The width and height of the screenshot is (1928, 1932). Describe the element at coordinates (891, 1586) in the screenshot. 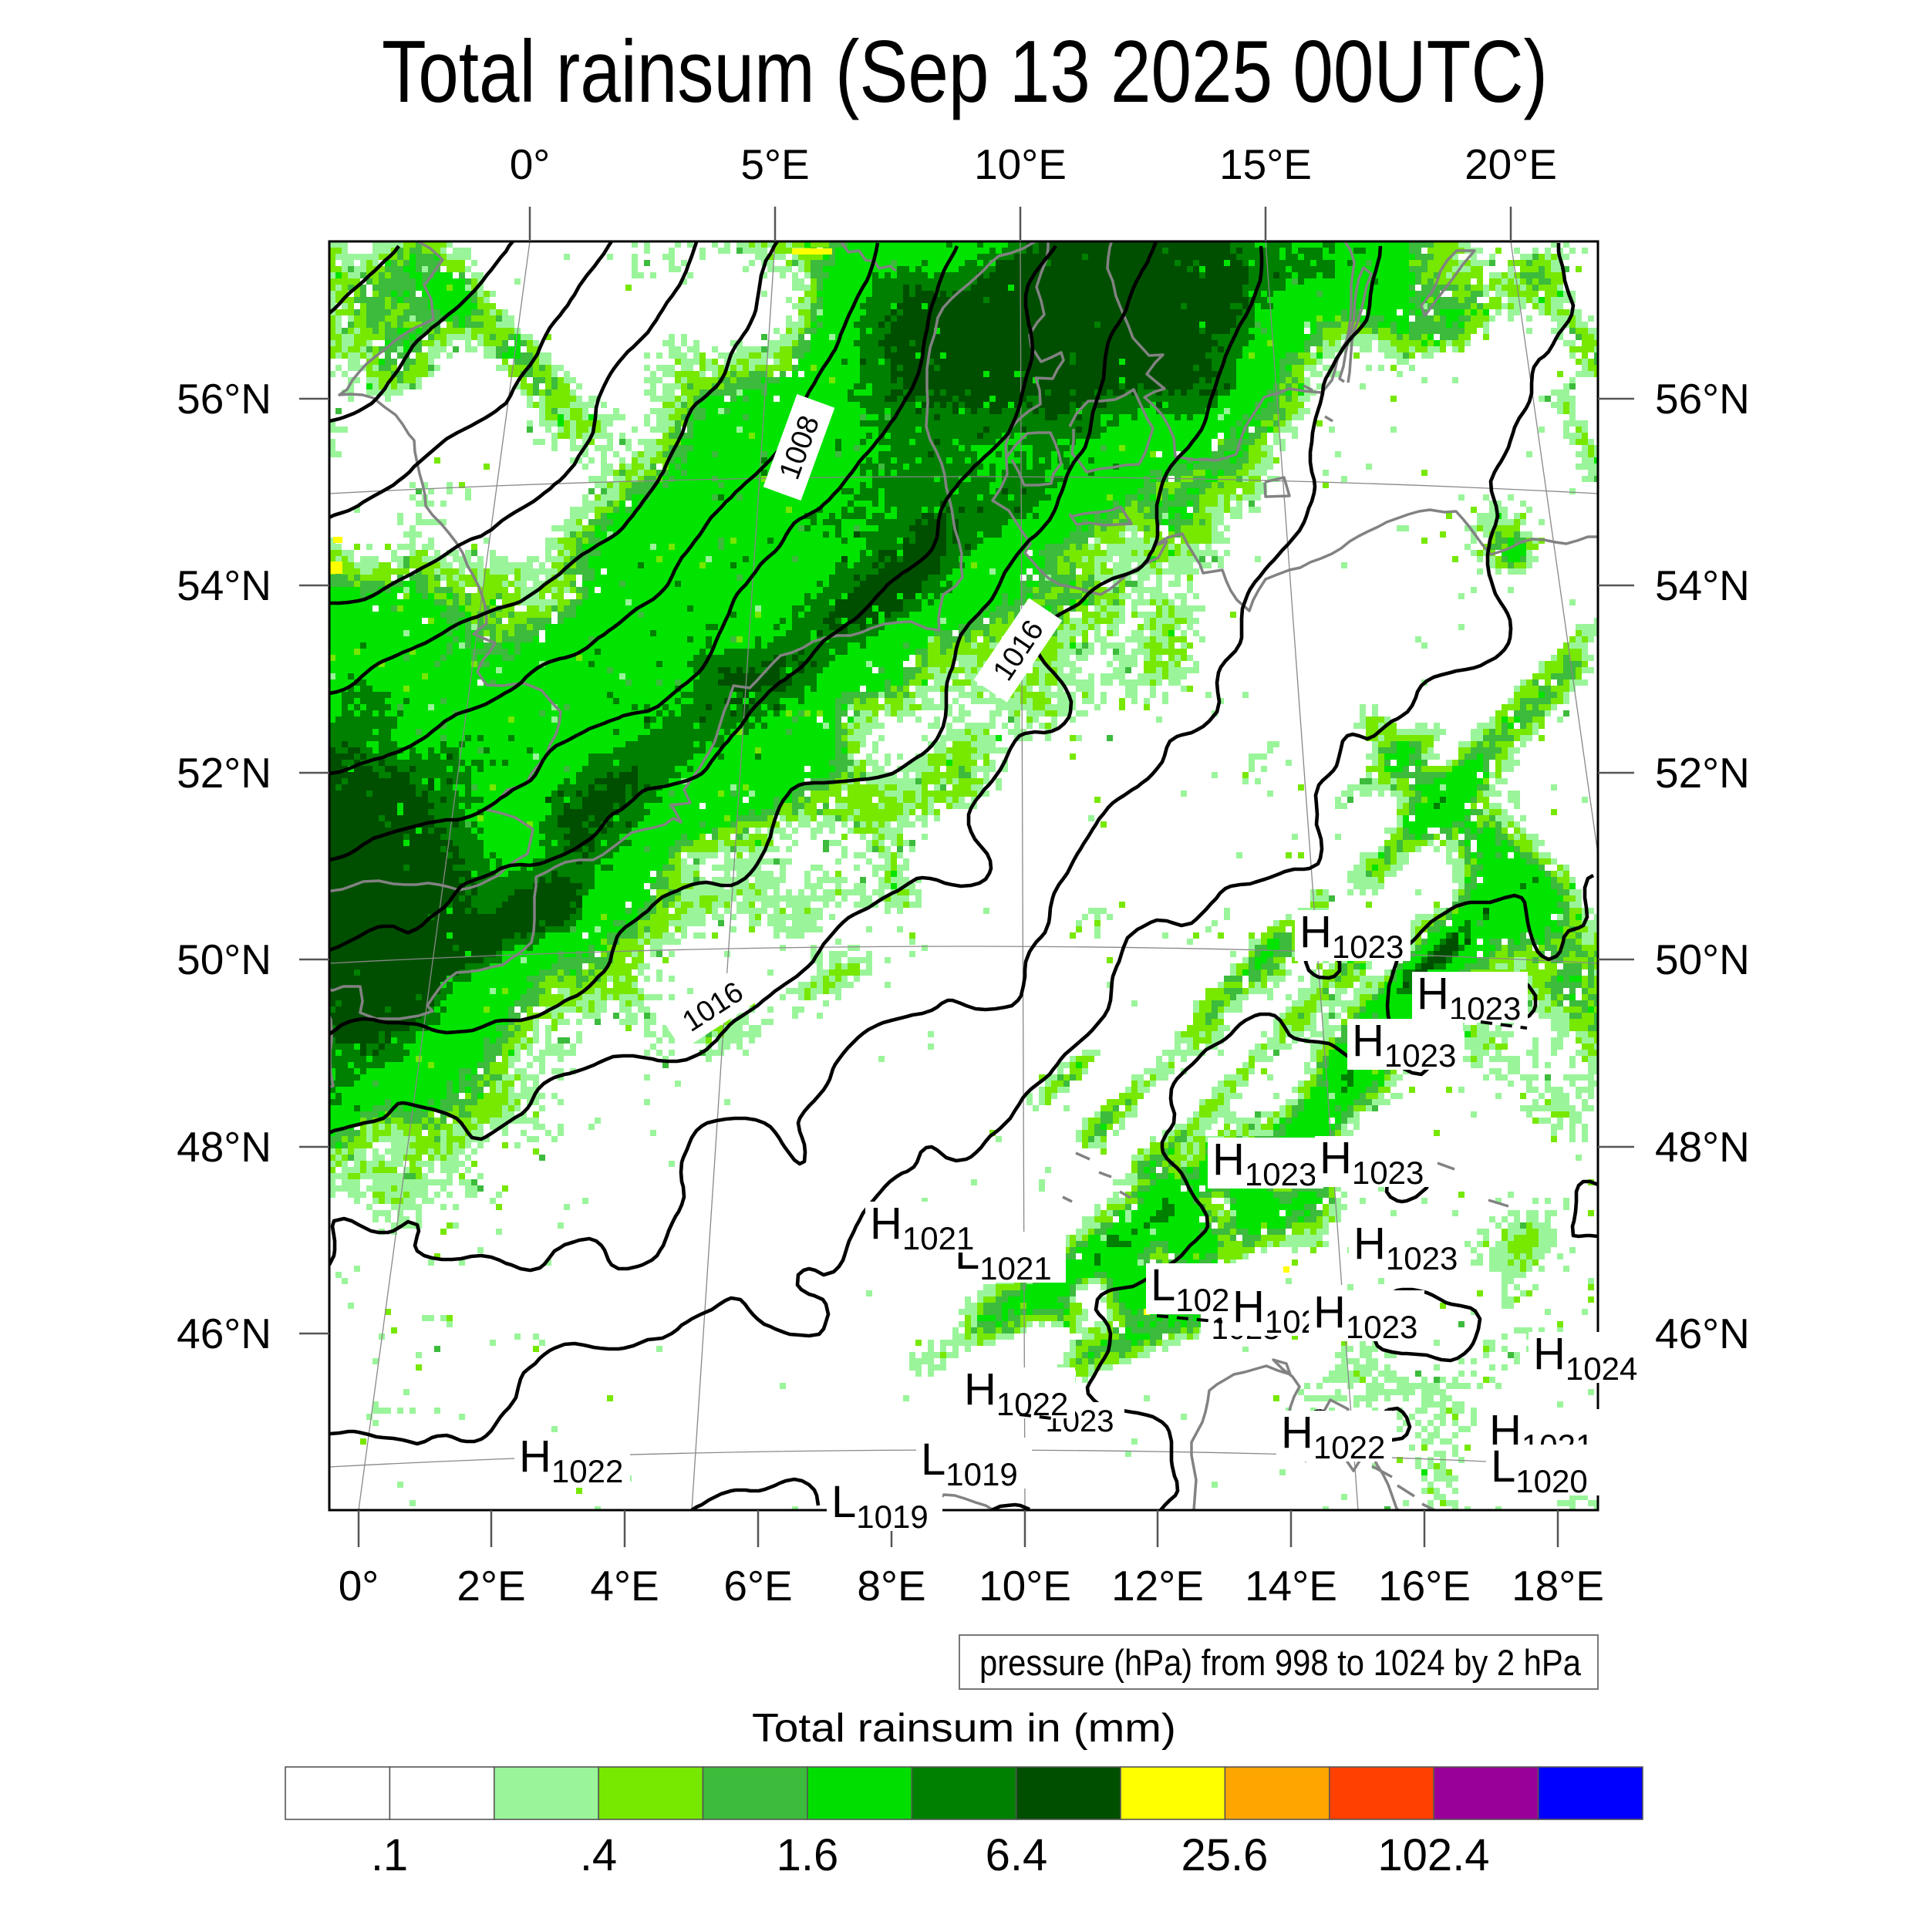

I see `svg-text: 8°E` at that location.